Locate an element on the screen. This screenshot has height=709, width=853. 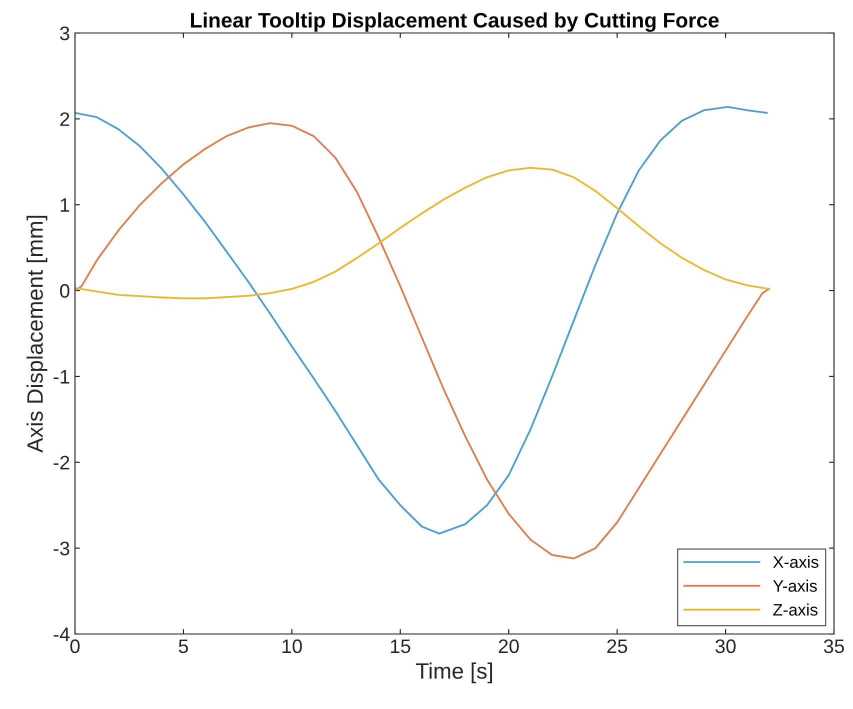
x-tick-label: 20 is located at coordinates (508, 646).